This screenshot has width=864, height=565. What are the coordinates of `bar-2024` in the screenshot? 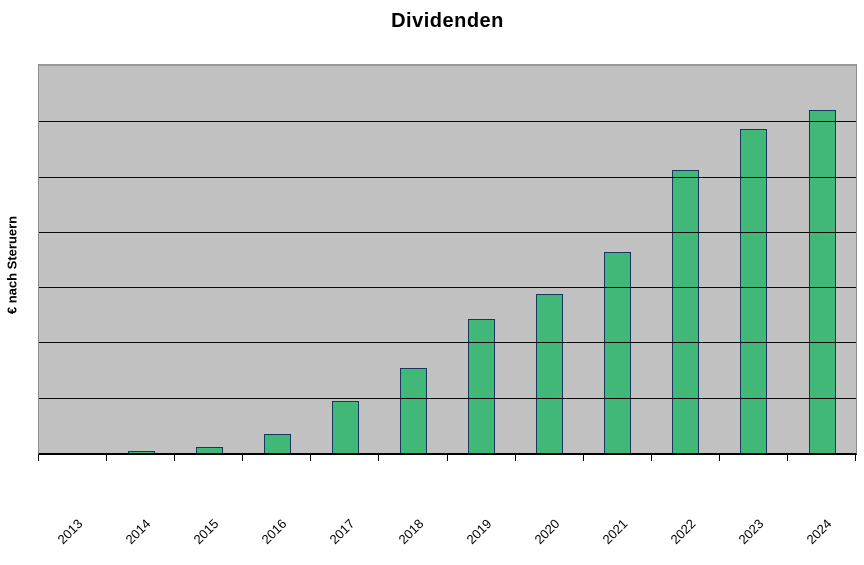 It's located at (822, 281).